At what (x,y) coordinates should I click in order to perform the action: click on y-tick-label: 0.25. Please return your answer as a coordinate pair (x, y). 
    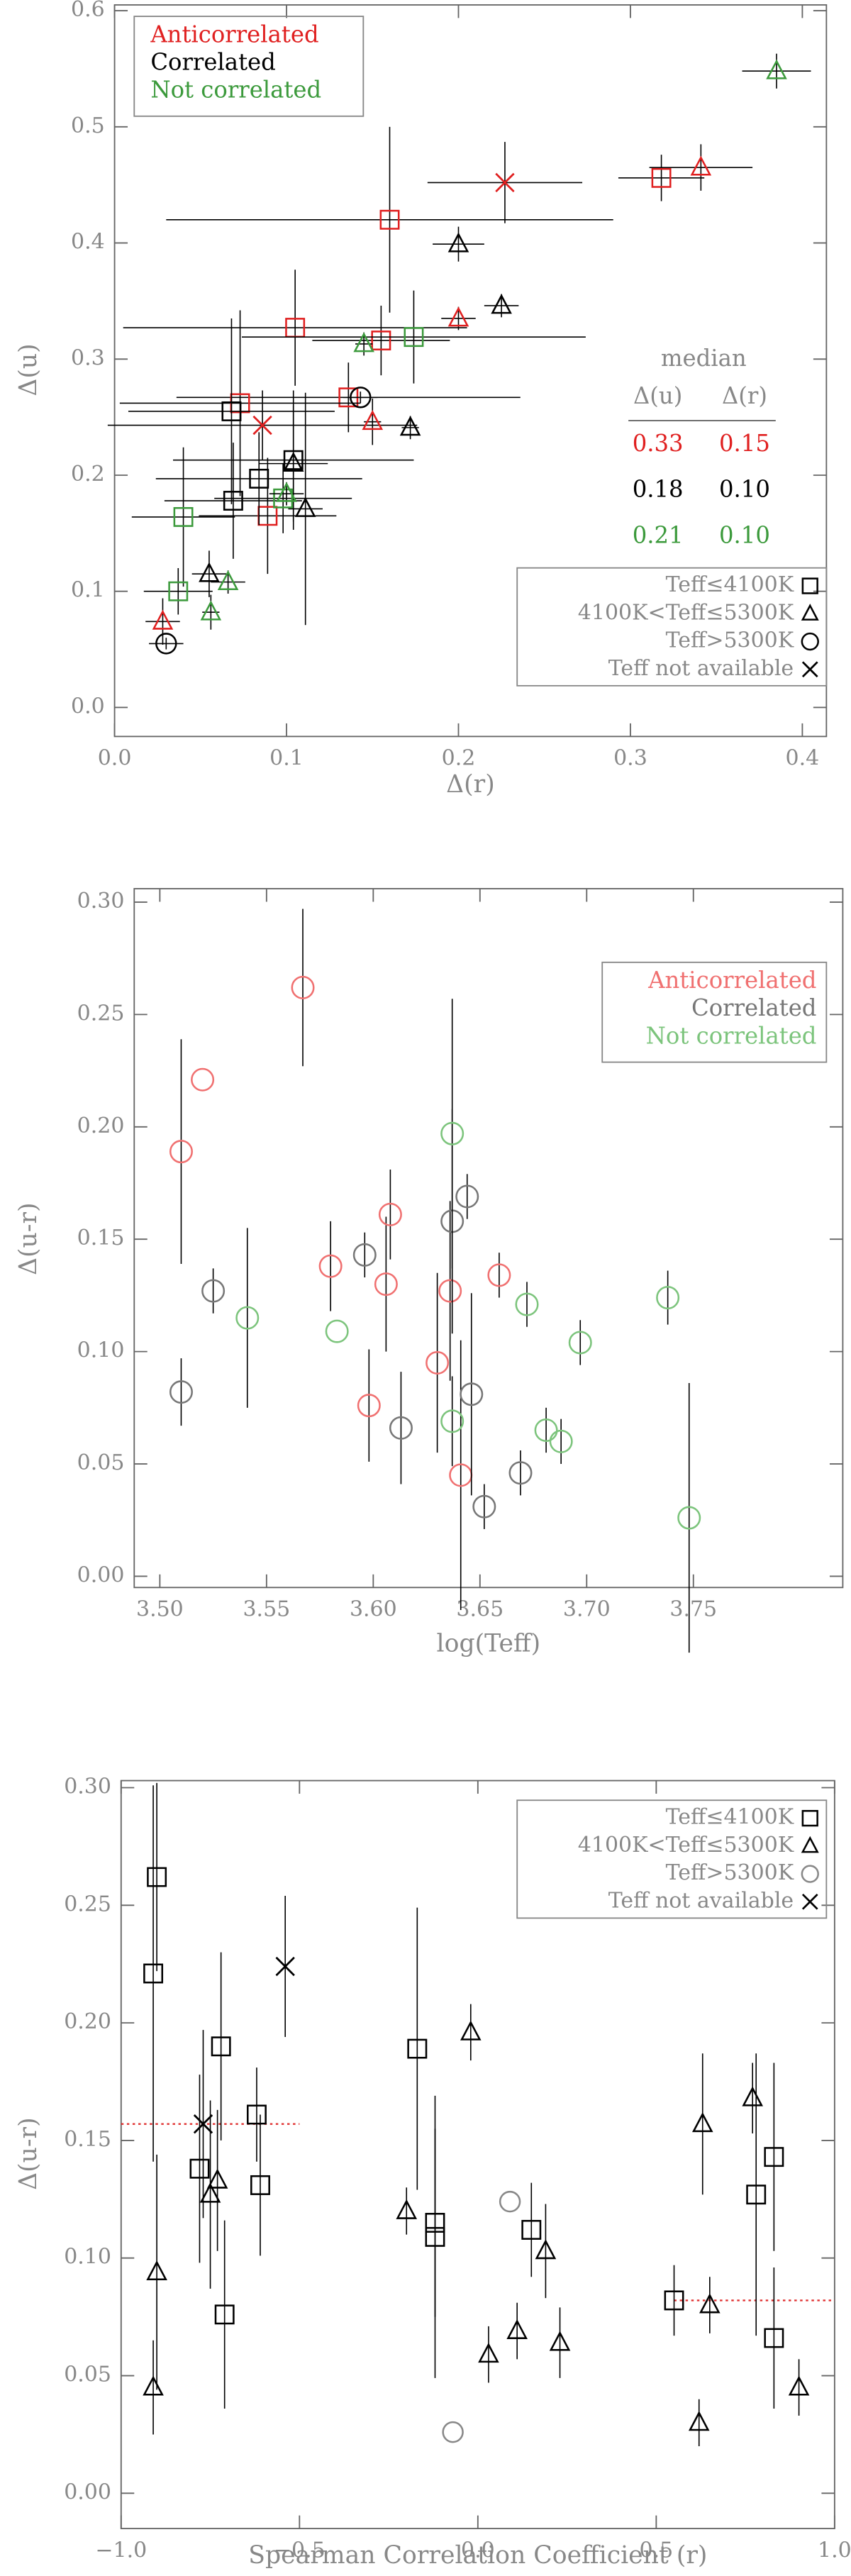
    Looking at the image, I should click on (101, 1013).